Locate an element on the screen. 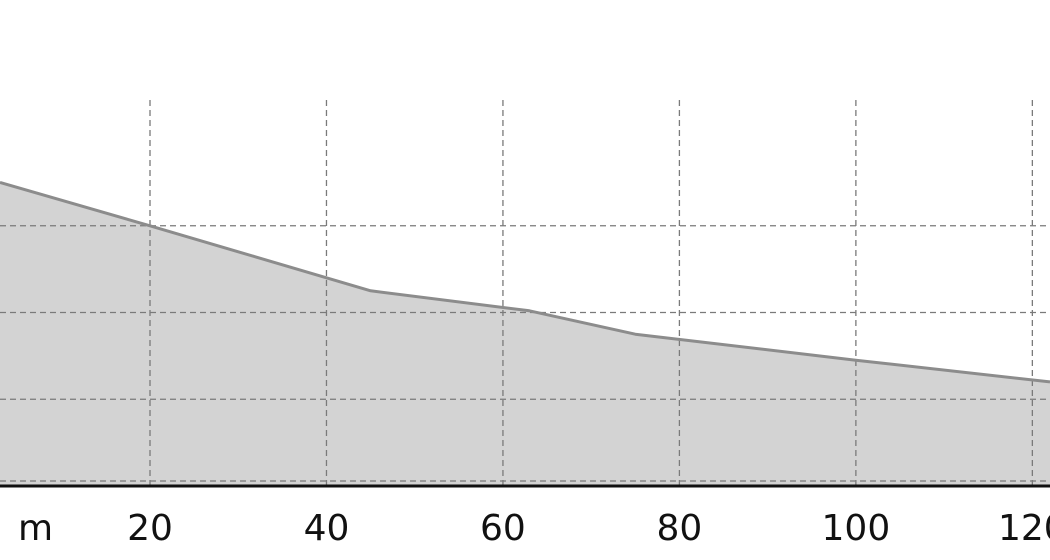 The width and height of the screenshot is (1050, 560). x-tick-label-60: 60 is located at coordinates (503, 528).